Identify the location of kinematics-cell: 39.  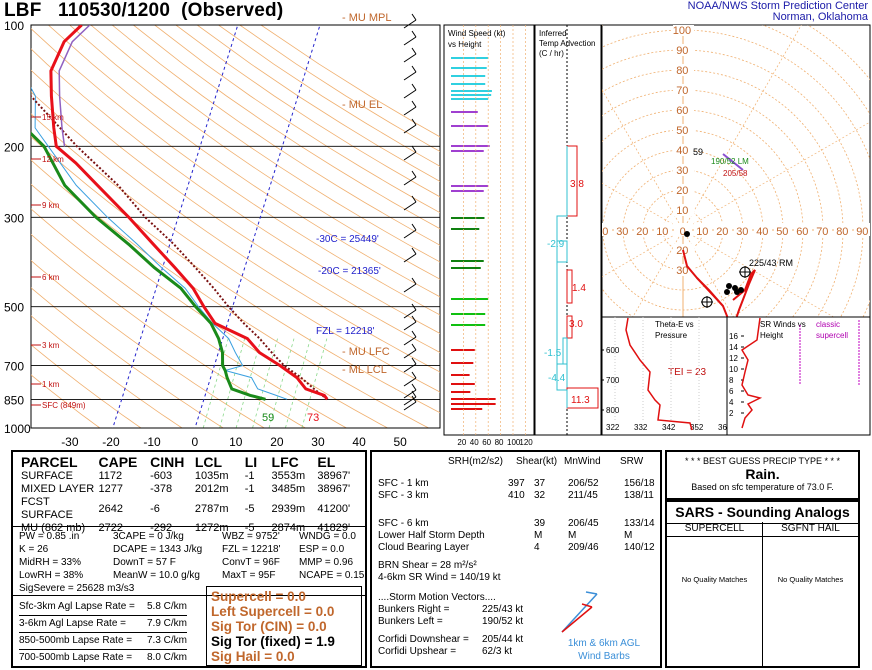
(540, 523).